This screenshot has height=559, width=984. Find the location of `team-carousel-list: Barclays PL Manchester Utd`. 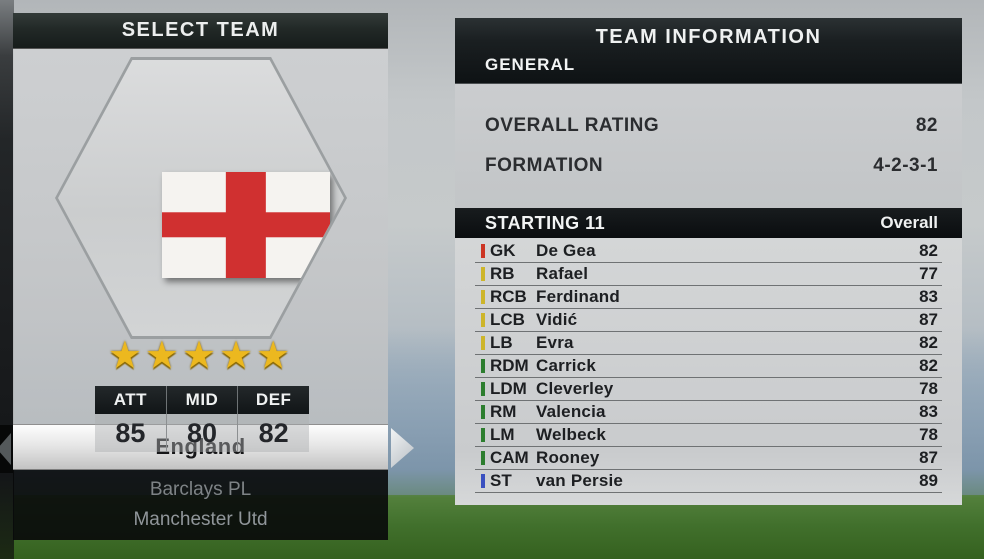

team-carousel-list: Barclays PL Manchester Utd is located at coordinates (200, 505).